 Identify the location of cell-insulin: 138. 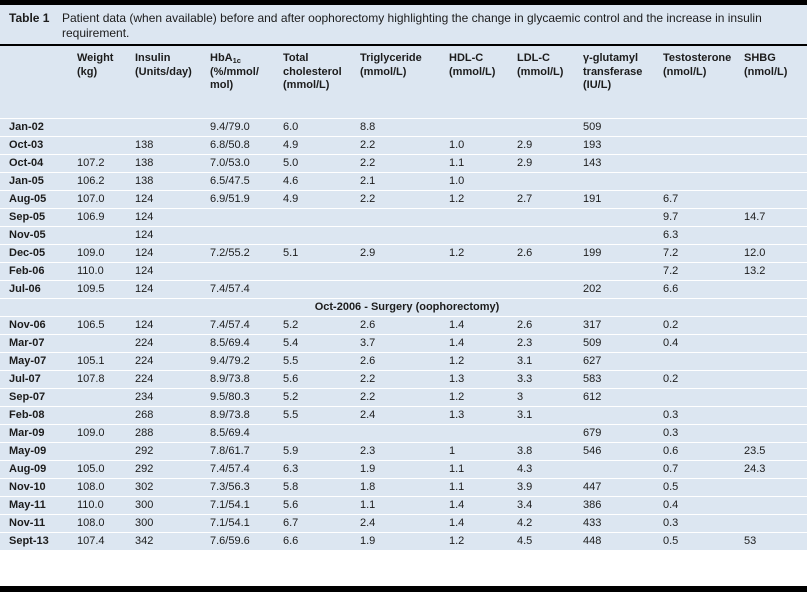
(172, 145).